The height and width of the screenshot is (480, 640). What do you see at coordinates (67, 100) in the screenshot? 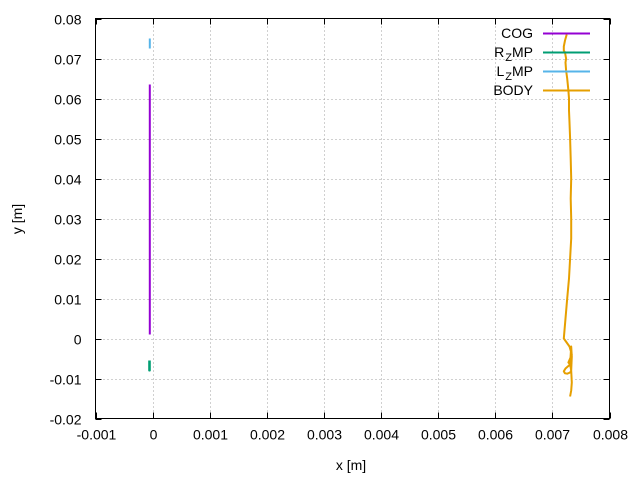
I see `y-tick-label: 0.06` at bounding box center [67, 100].